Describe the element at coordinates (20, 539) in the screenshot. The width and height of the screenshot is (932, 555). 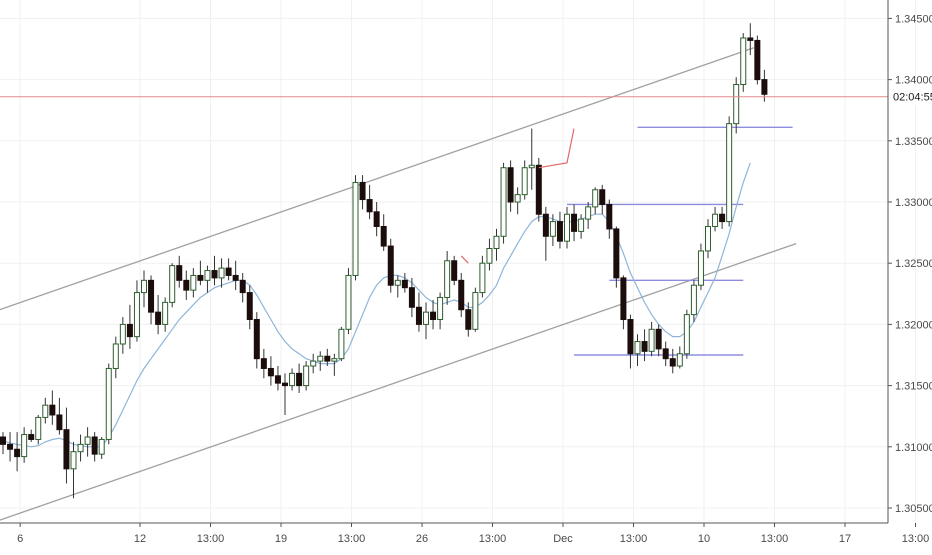
I see `x-tick-label: 6` at that location.